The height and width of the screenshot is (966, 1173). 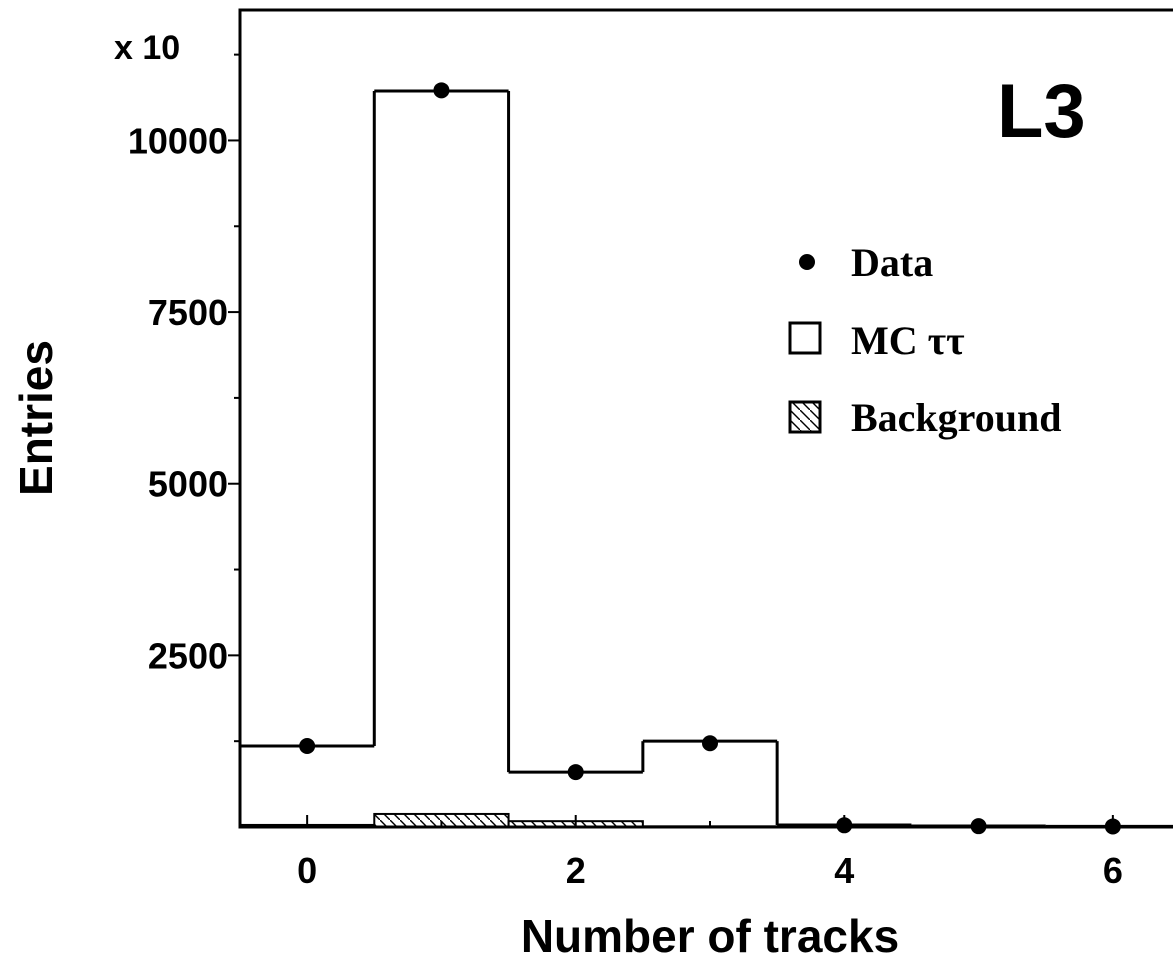 What do you see at coordinates (908, 340) in the screenshot?
I see `legend-mc-label: MC ττ` at bounding box center [908, 340].